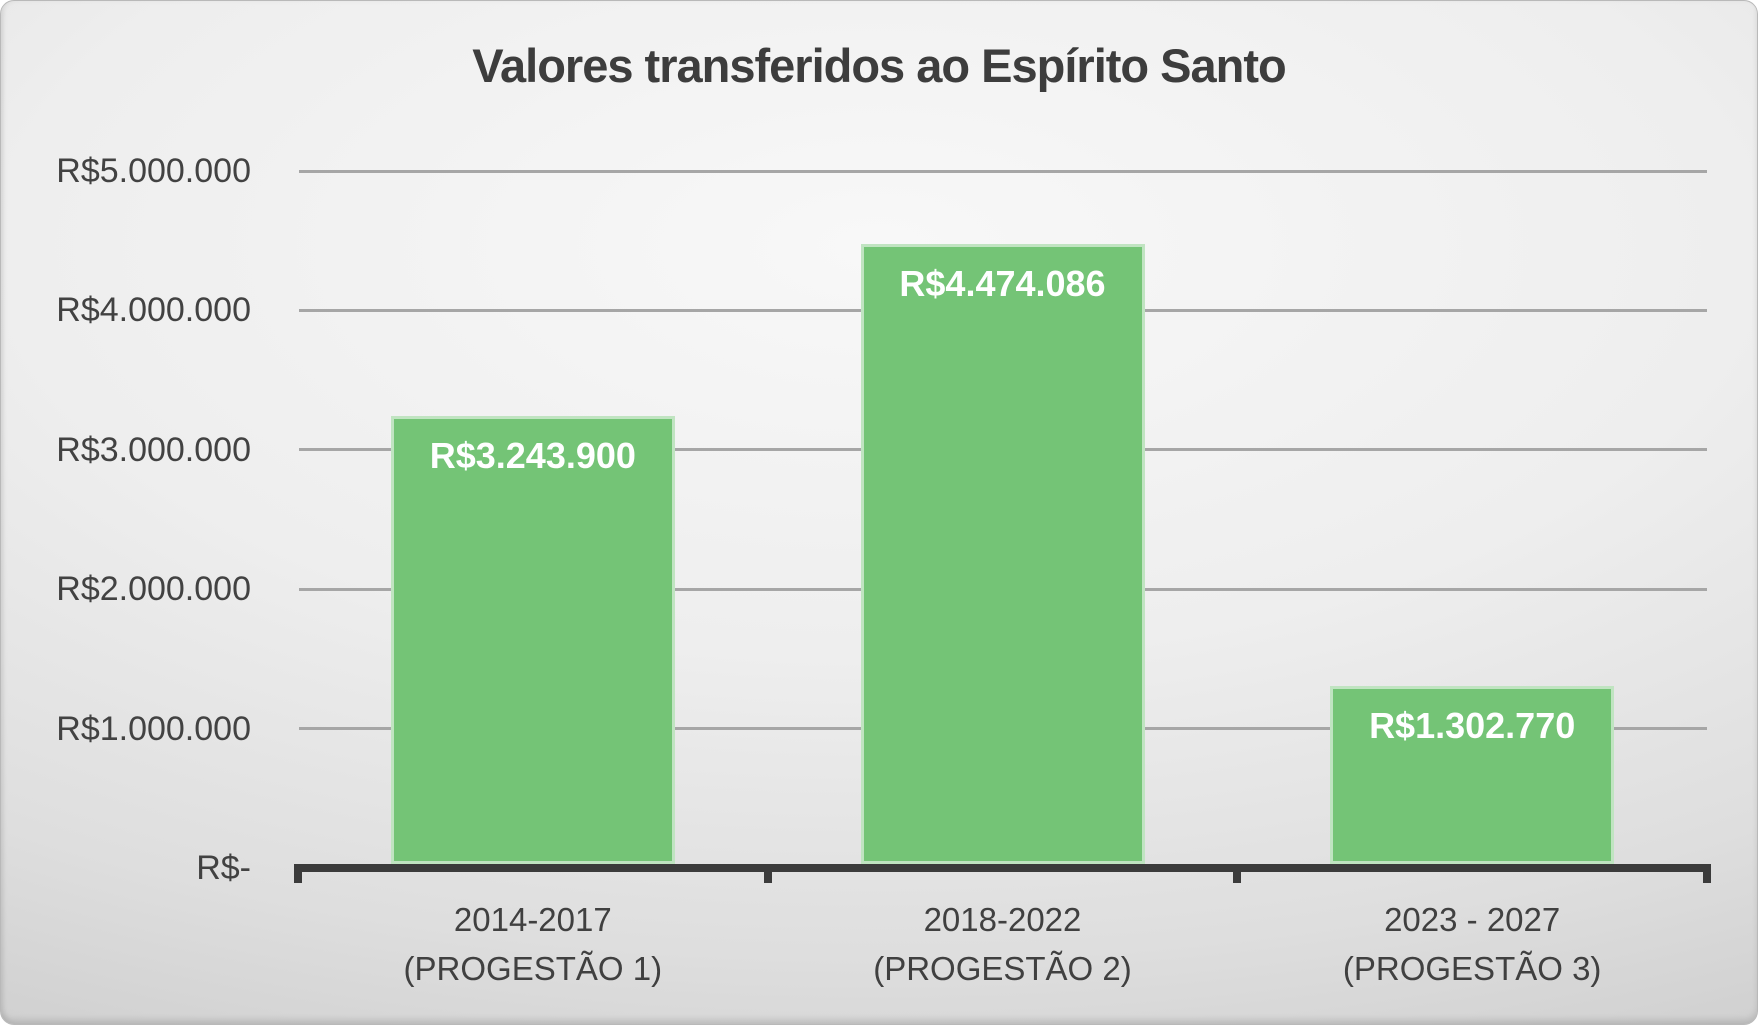 This screenshot has height=1025, width=1758. What do you see at coordinates (223, 868) in the screenshot?
I see `y-tick-label: R$-` at bounding box center [223, 868].